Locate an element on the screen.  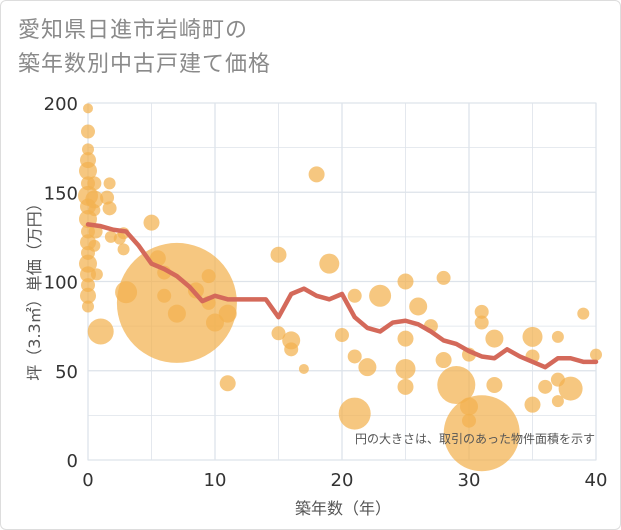
bubble-size-note: 円の大きさは、取引のあった物件面積を示す is located at coordinates (475, 438).